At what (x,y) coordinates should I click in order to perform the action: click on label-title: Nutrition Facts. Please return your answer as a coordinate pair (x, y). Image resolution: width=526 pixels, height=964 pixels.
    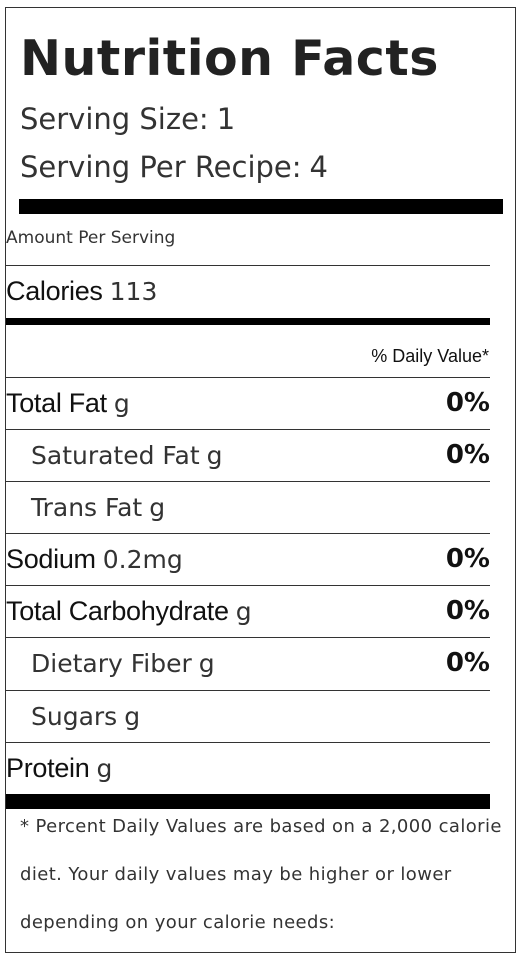
    Looking at the image, I should click on (229, 58).